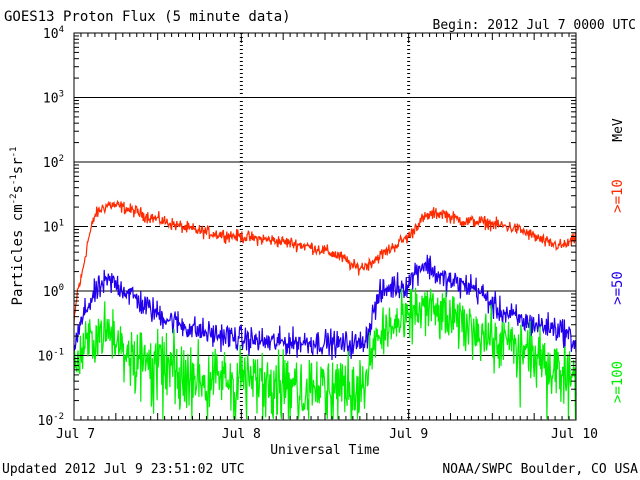 This screenshot has width=640, height=480. I want to click on x-tick-label: Jul 8, so click(241, 434).